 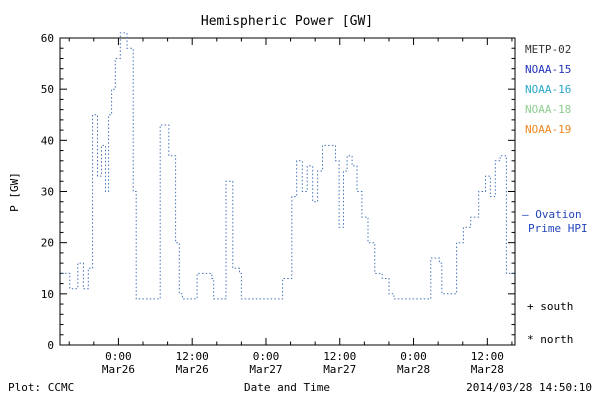 What do you see at coordinates (552, 214) in the screenshot?
I see `legend-ovation-line1: — Ovation` at bounding box center [552, 214].